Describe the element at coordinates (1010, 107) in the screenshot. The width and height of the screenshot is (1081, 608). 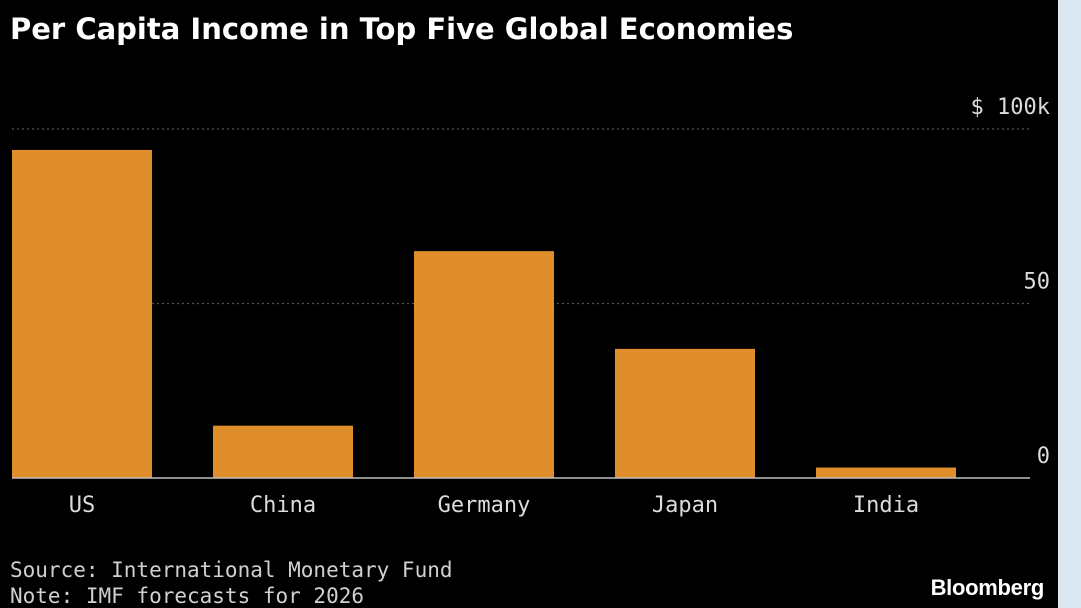
I see `y-tick-label-100: $ 100k` at that location.